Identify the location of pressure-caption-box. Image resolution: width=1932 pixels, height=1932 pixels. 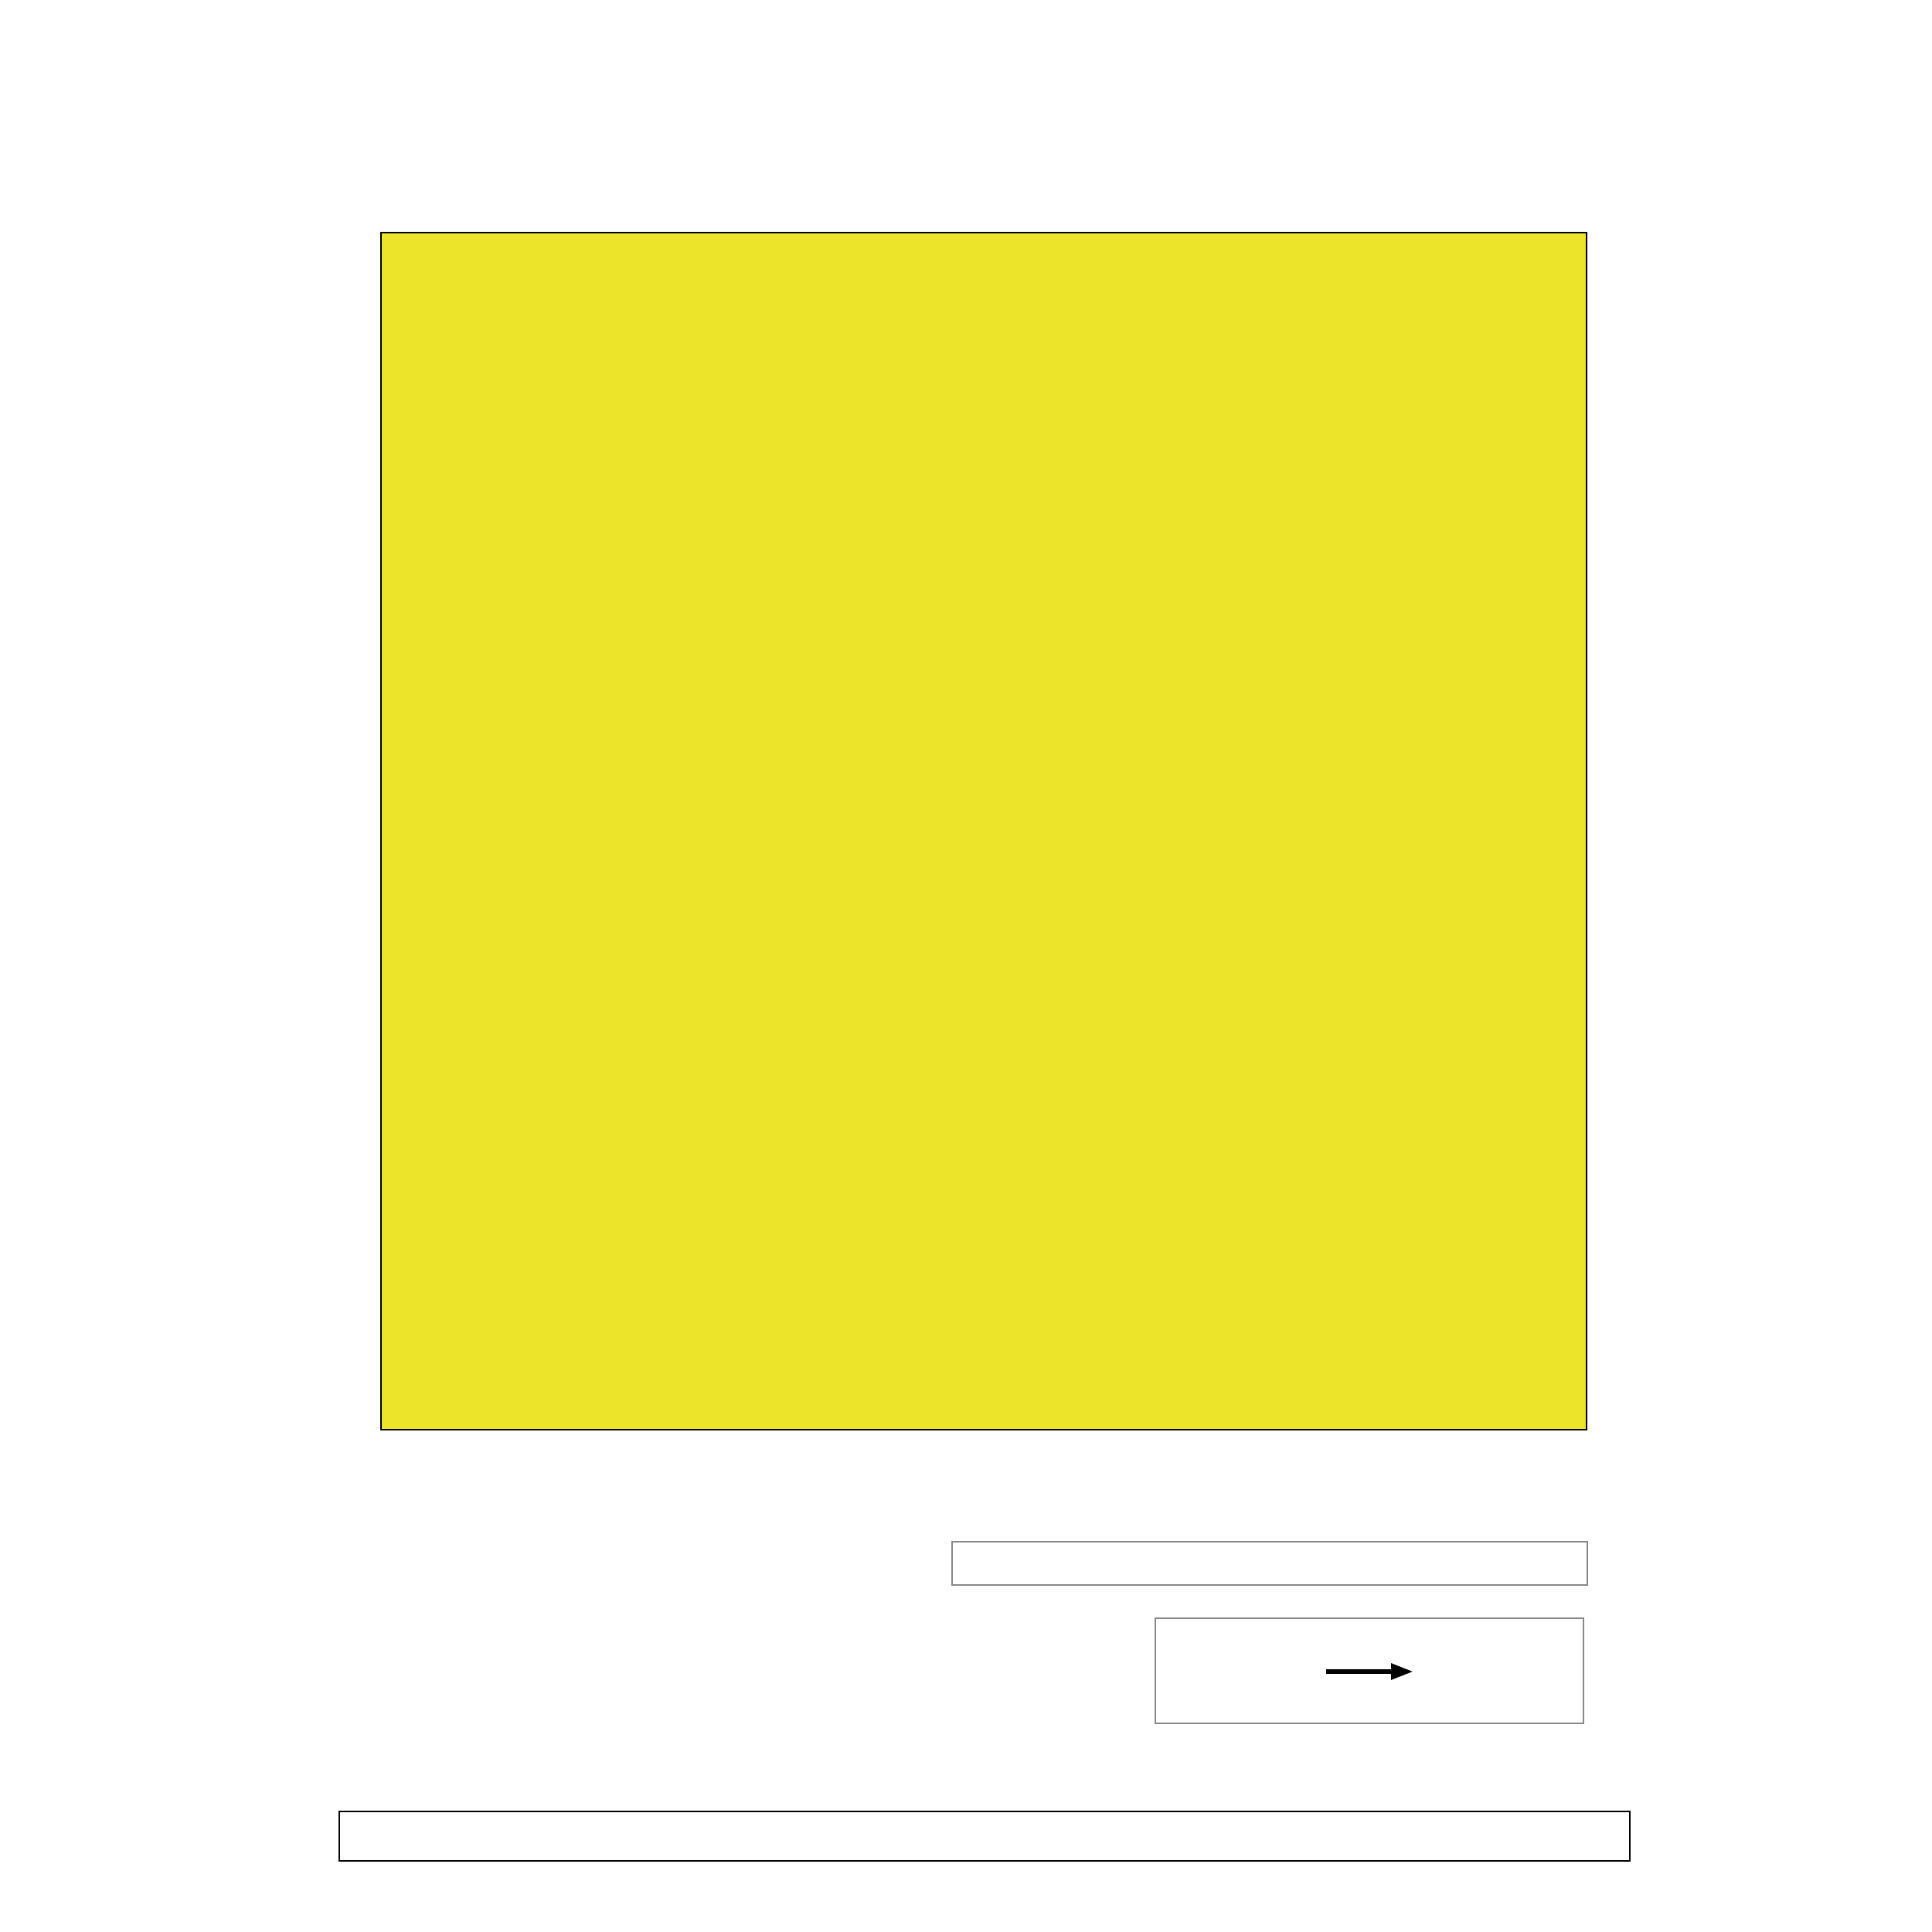
(1269, 1563).